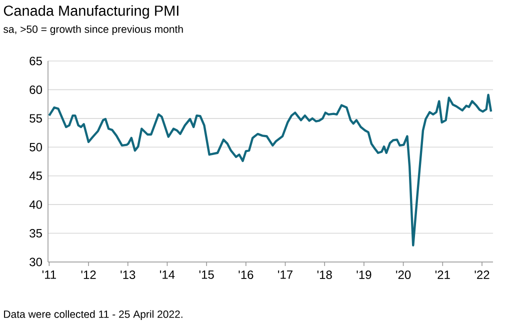 This screenshot has height=334, width=518. I want to click on x-tick-label: '11, so click(49, 274).